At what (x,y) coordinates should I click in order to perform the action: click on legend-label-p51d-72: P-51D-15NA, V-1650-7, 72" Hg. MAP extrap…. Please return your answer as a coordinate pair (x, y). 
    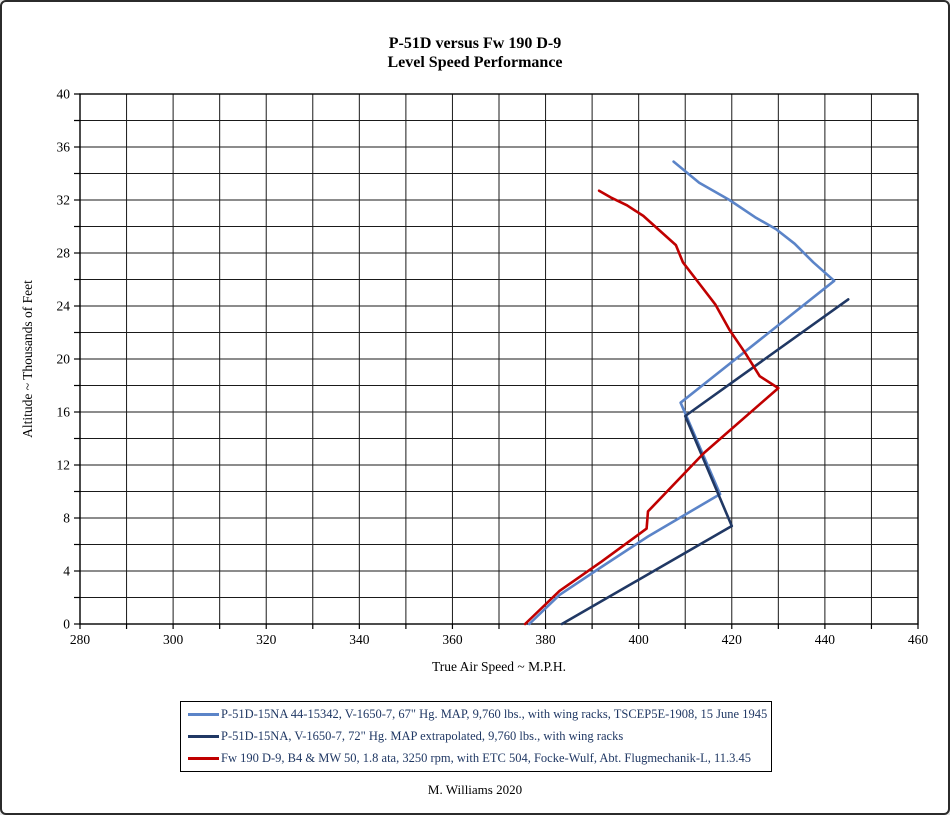
    Looking at the image, I should click on (422, 736).